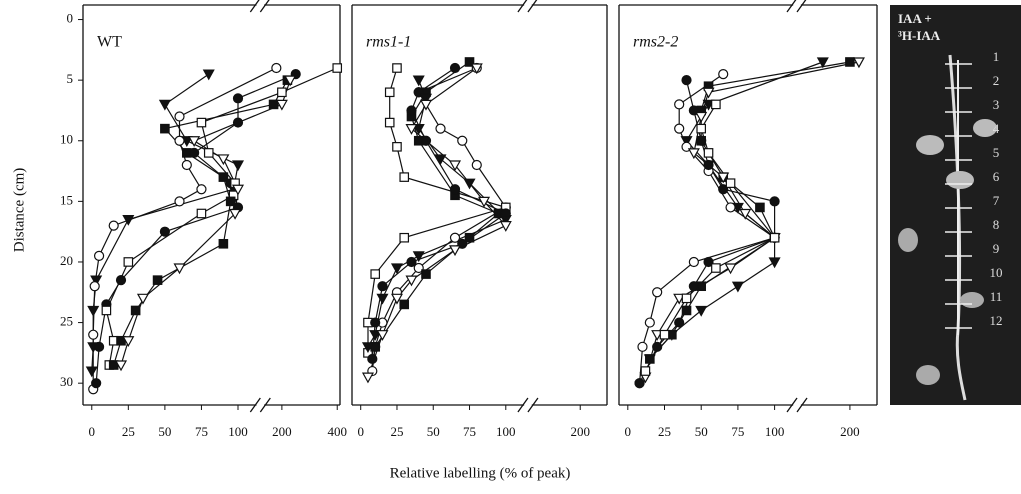 The width and height of the screenshot is (1021, 494). What do you see at coordinates (580, 431) in the screenshot?
I see `x-tick-label: 200` at bounding box center [580, 431].